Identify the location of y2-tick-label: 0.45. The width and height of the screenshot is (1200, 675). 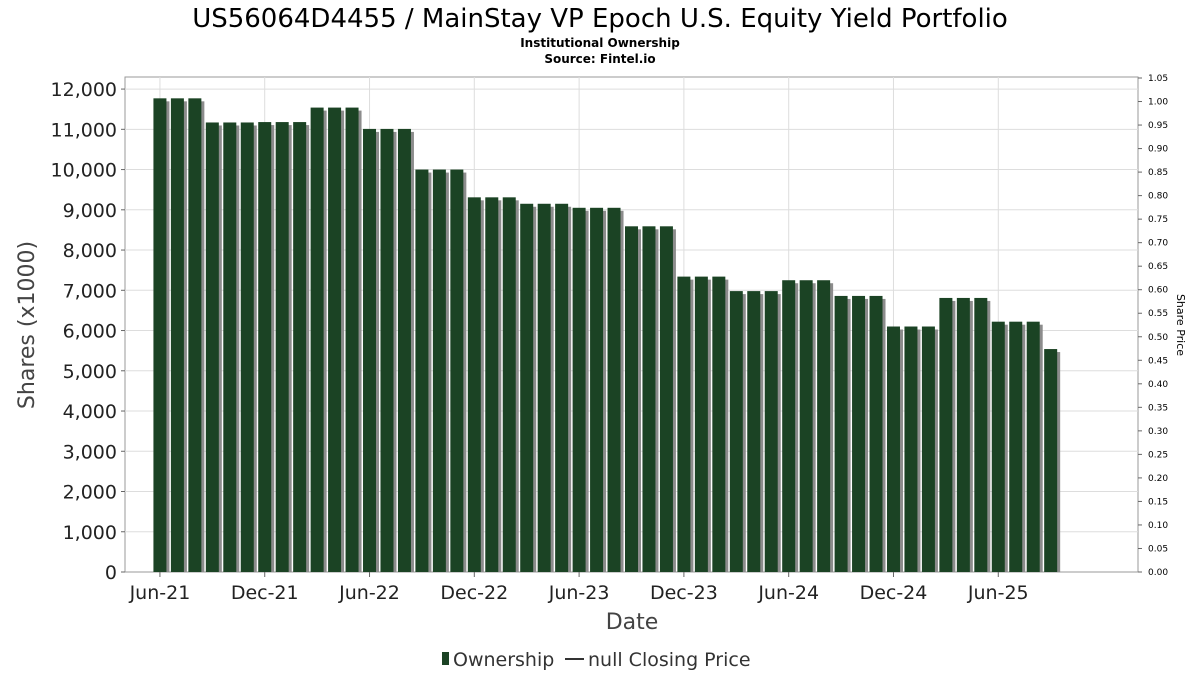
(1158, 361).